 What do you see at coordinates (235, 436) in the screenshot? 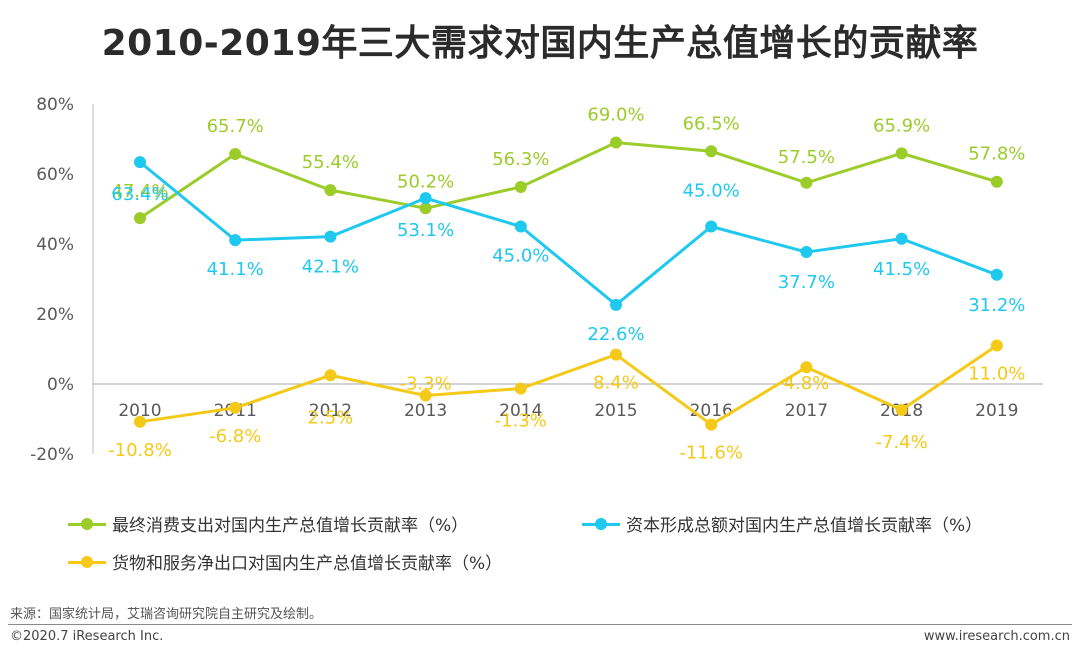
I see `data-label: -6.8%` at bounding box center [235, 436].